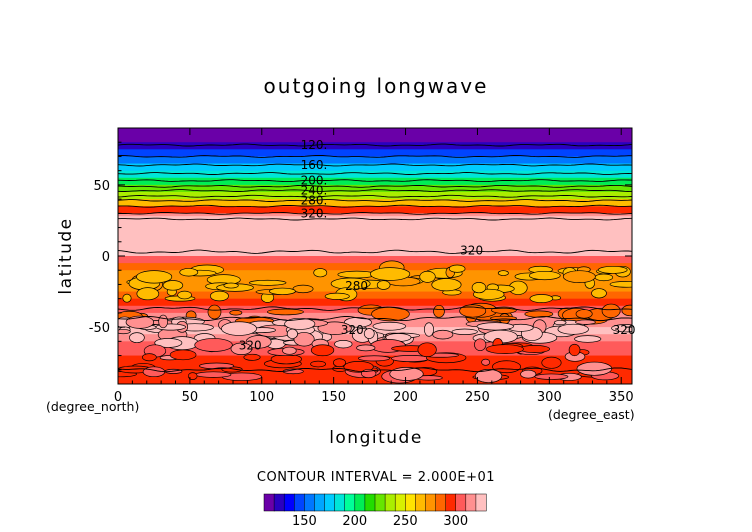 The height and width of the screenshot is (532, 752). Describe the element at coordinates (621, 397) in the screenshot. I see `x-tick-label: 350` at that location.